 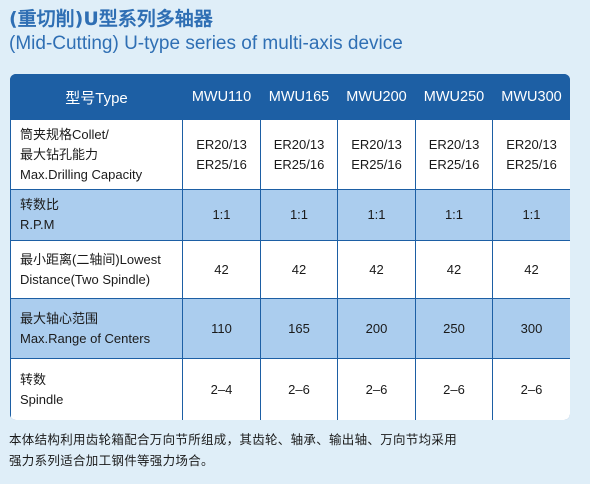 I want to click on row-label-line: Spindle, so click(x=42, y=399).